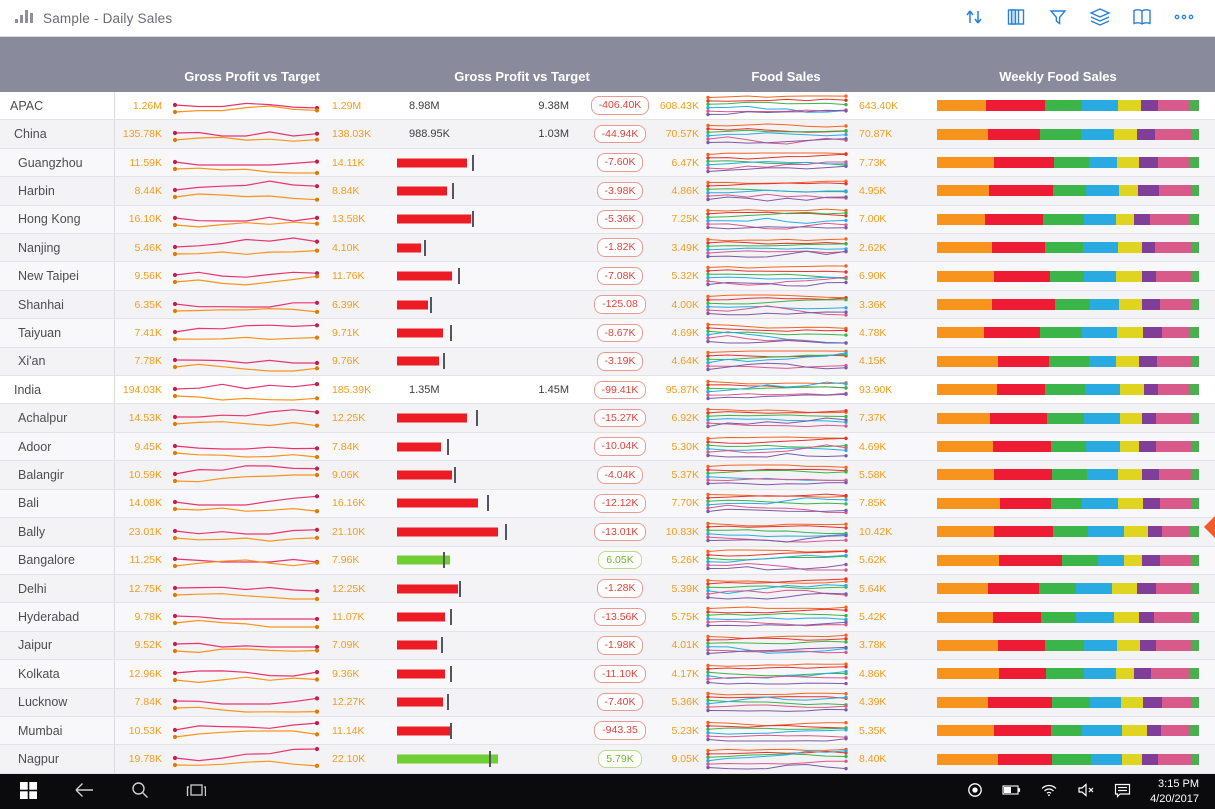 Image resolution: width=1215 pixels, height=810 pixels. What do you see at coordinates (685, 702) in the screenshot?
I see `food-sales-start-value: 5.36K` at bounding box center [685, 702].